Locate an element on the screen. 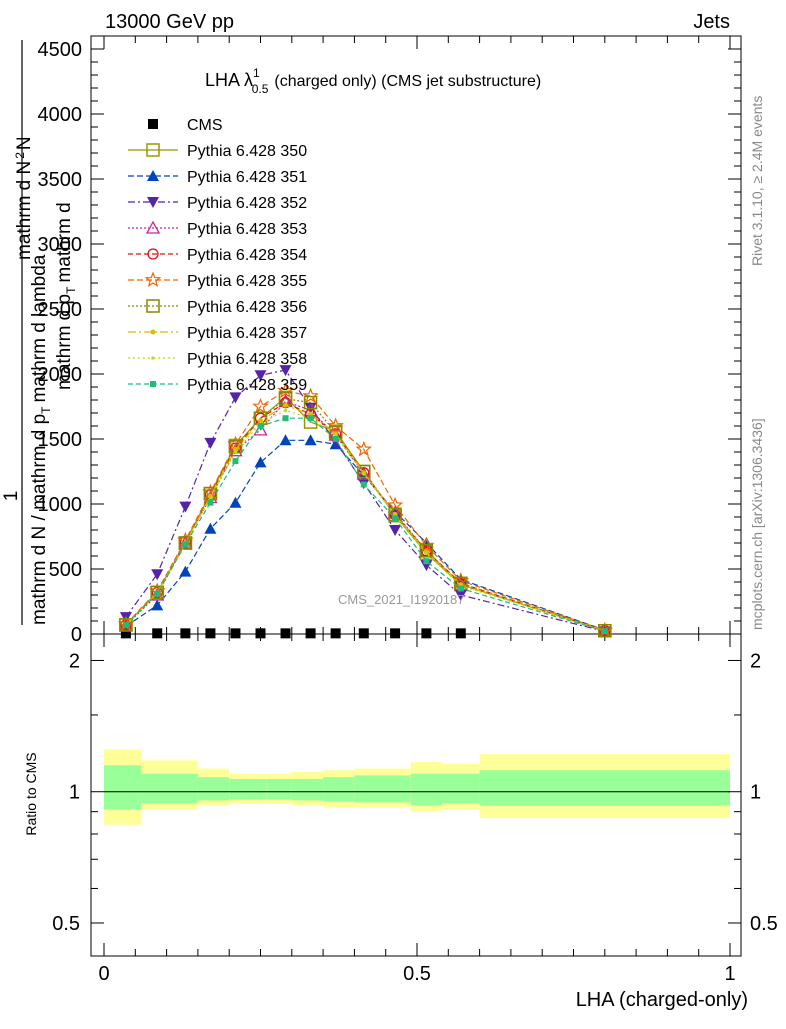  legend-entry: Pythia 6.428 354 is located at coordinates (217, 255).